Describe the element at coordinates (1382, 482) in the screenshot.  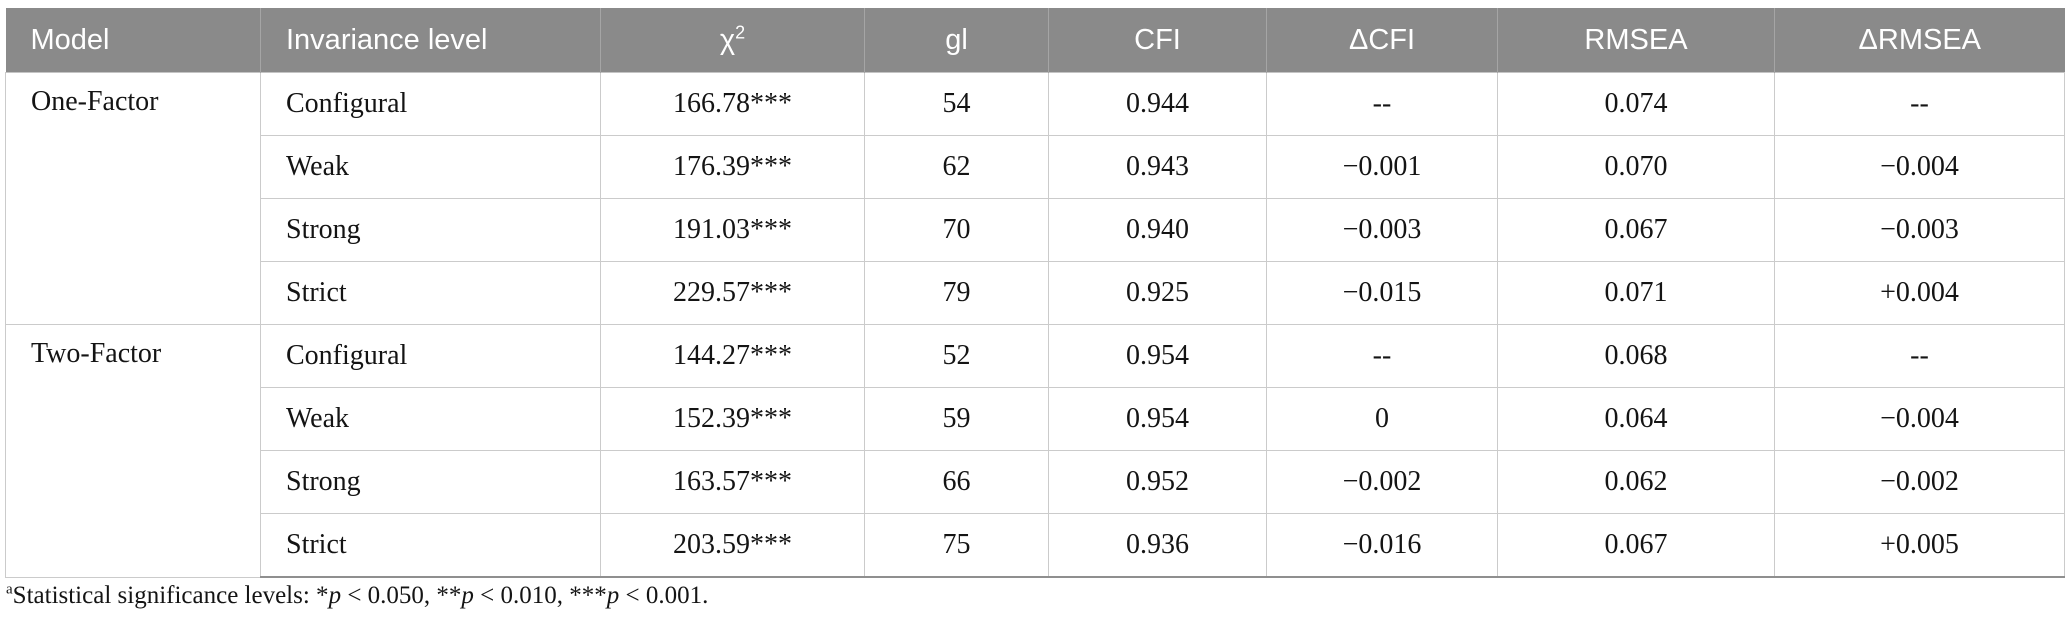
I see `cell-dcfi: −0.002` at that location.